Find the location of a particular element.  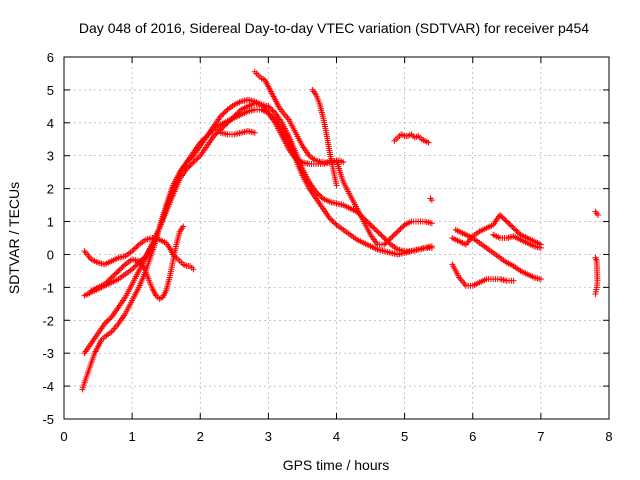

series-s10 is located at coordinates (431, 199).